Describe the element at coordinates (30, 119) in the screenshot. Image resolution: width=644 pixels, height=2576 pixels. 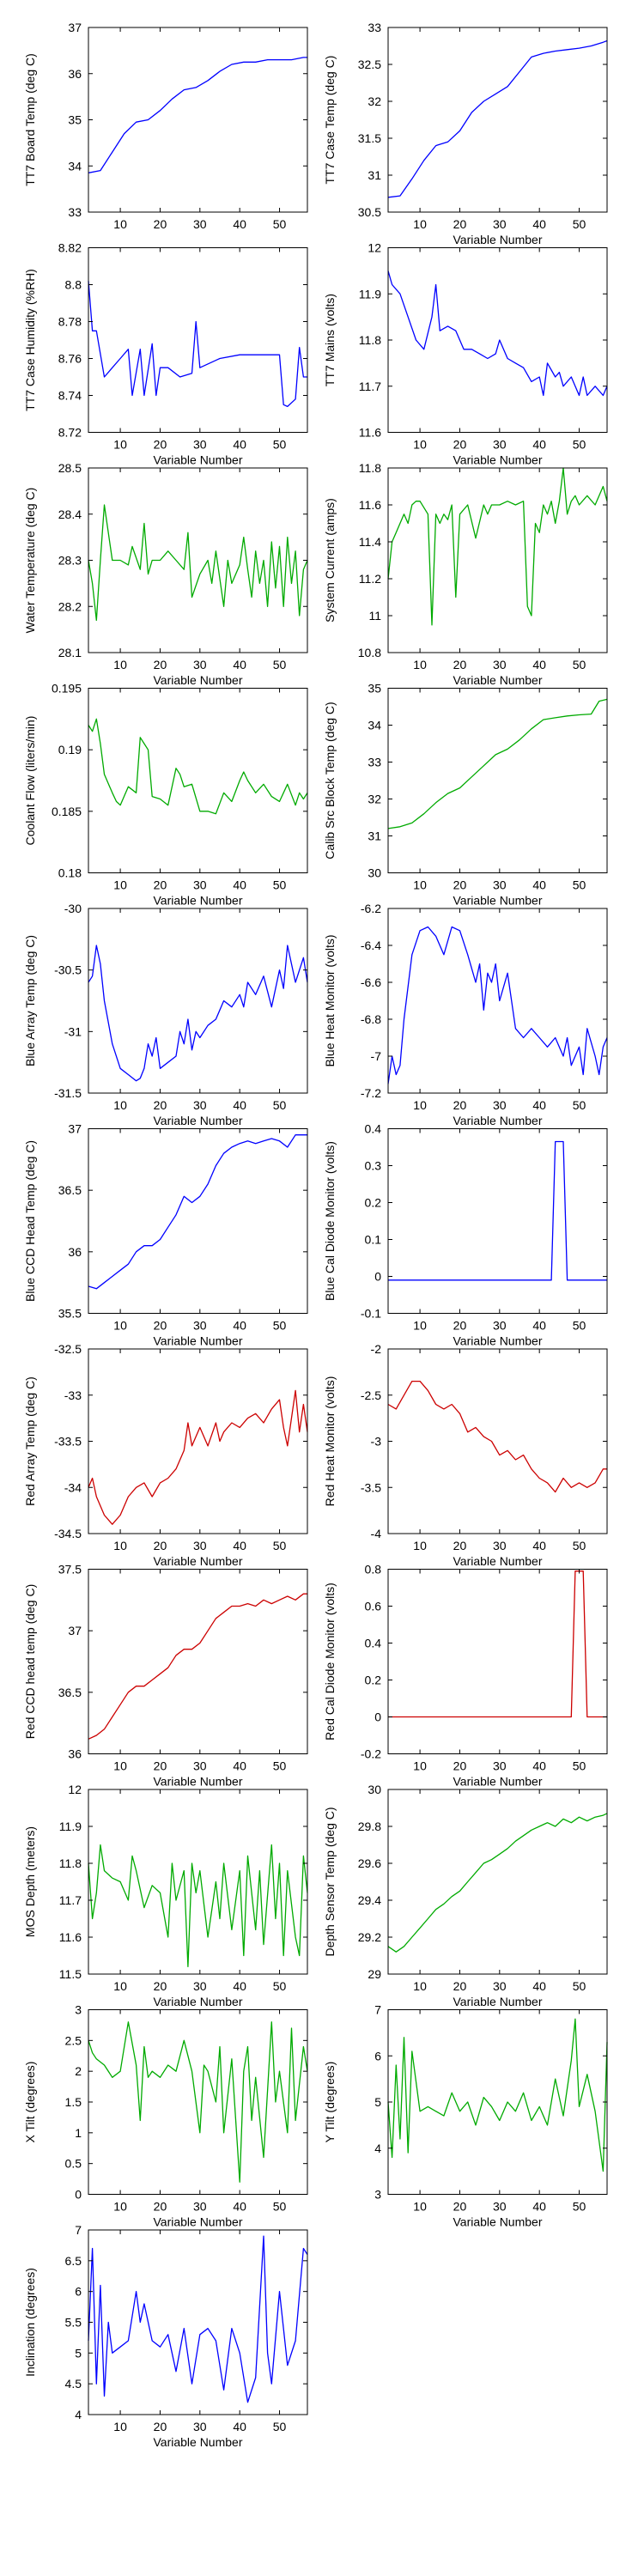
I see `y-axis-title: TT7 Board Temp (deg C)` at that location.